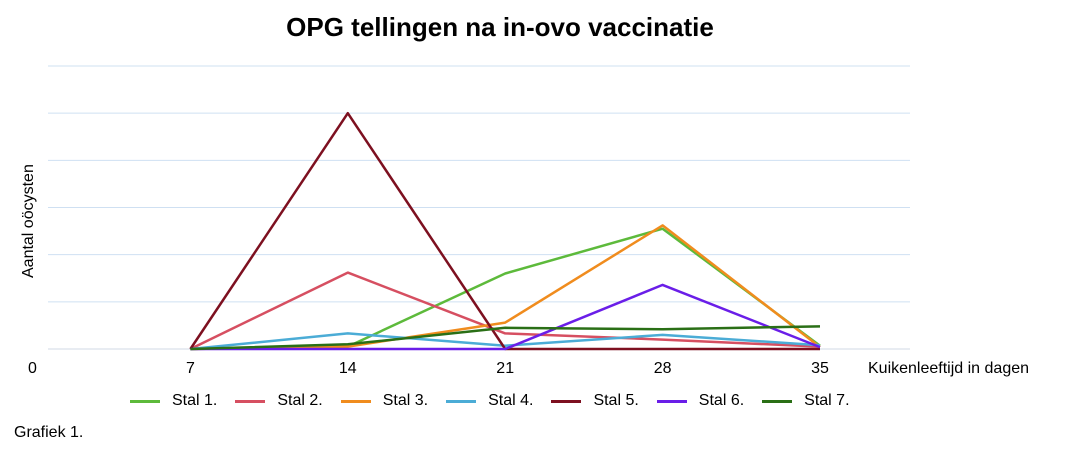 The image size is (1080, 456). Describe the element at coordinates (721, 400) in the screenshot. I see `legend-label: Stal 6.` at that location.